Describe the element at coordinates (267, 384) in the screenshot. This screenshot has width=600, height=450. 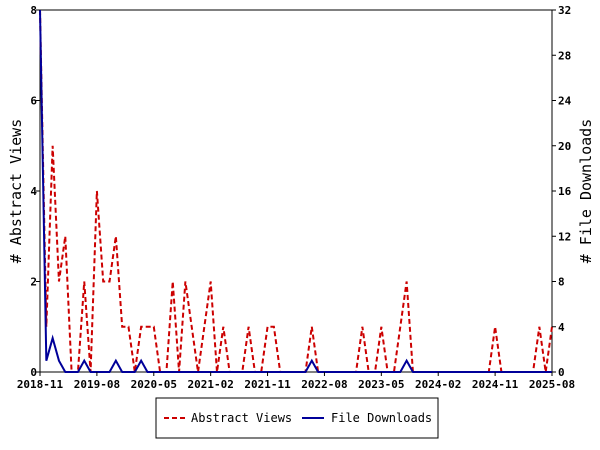
I see `x-tick-label: 2021-11` at that location.